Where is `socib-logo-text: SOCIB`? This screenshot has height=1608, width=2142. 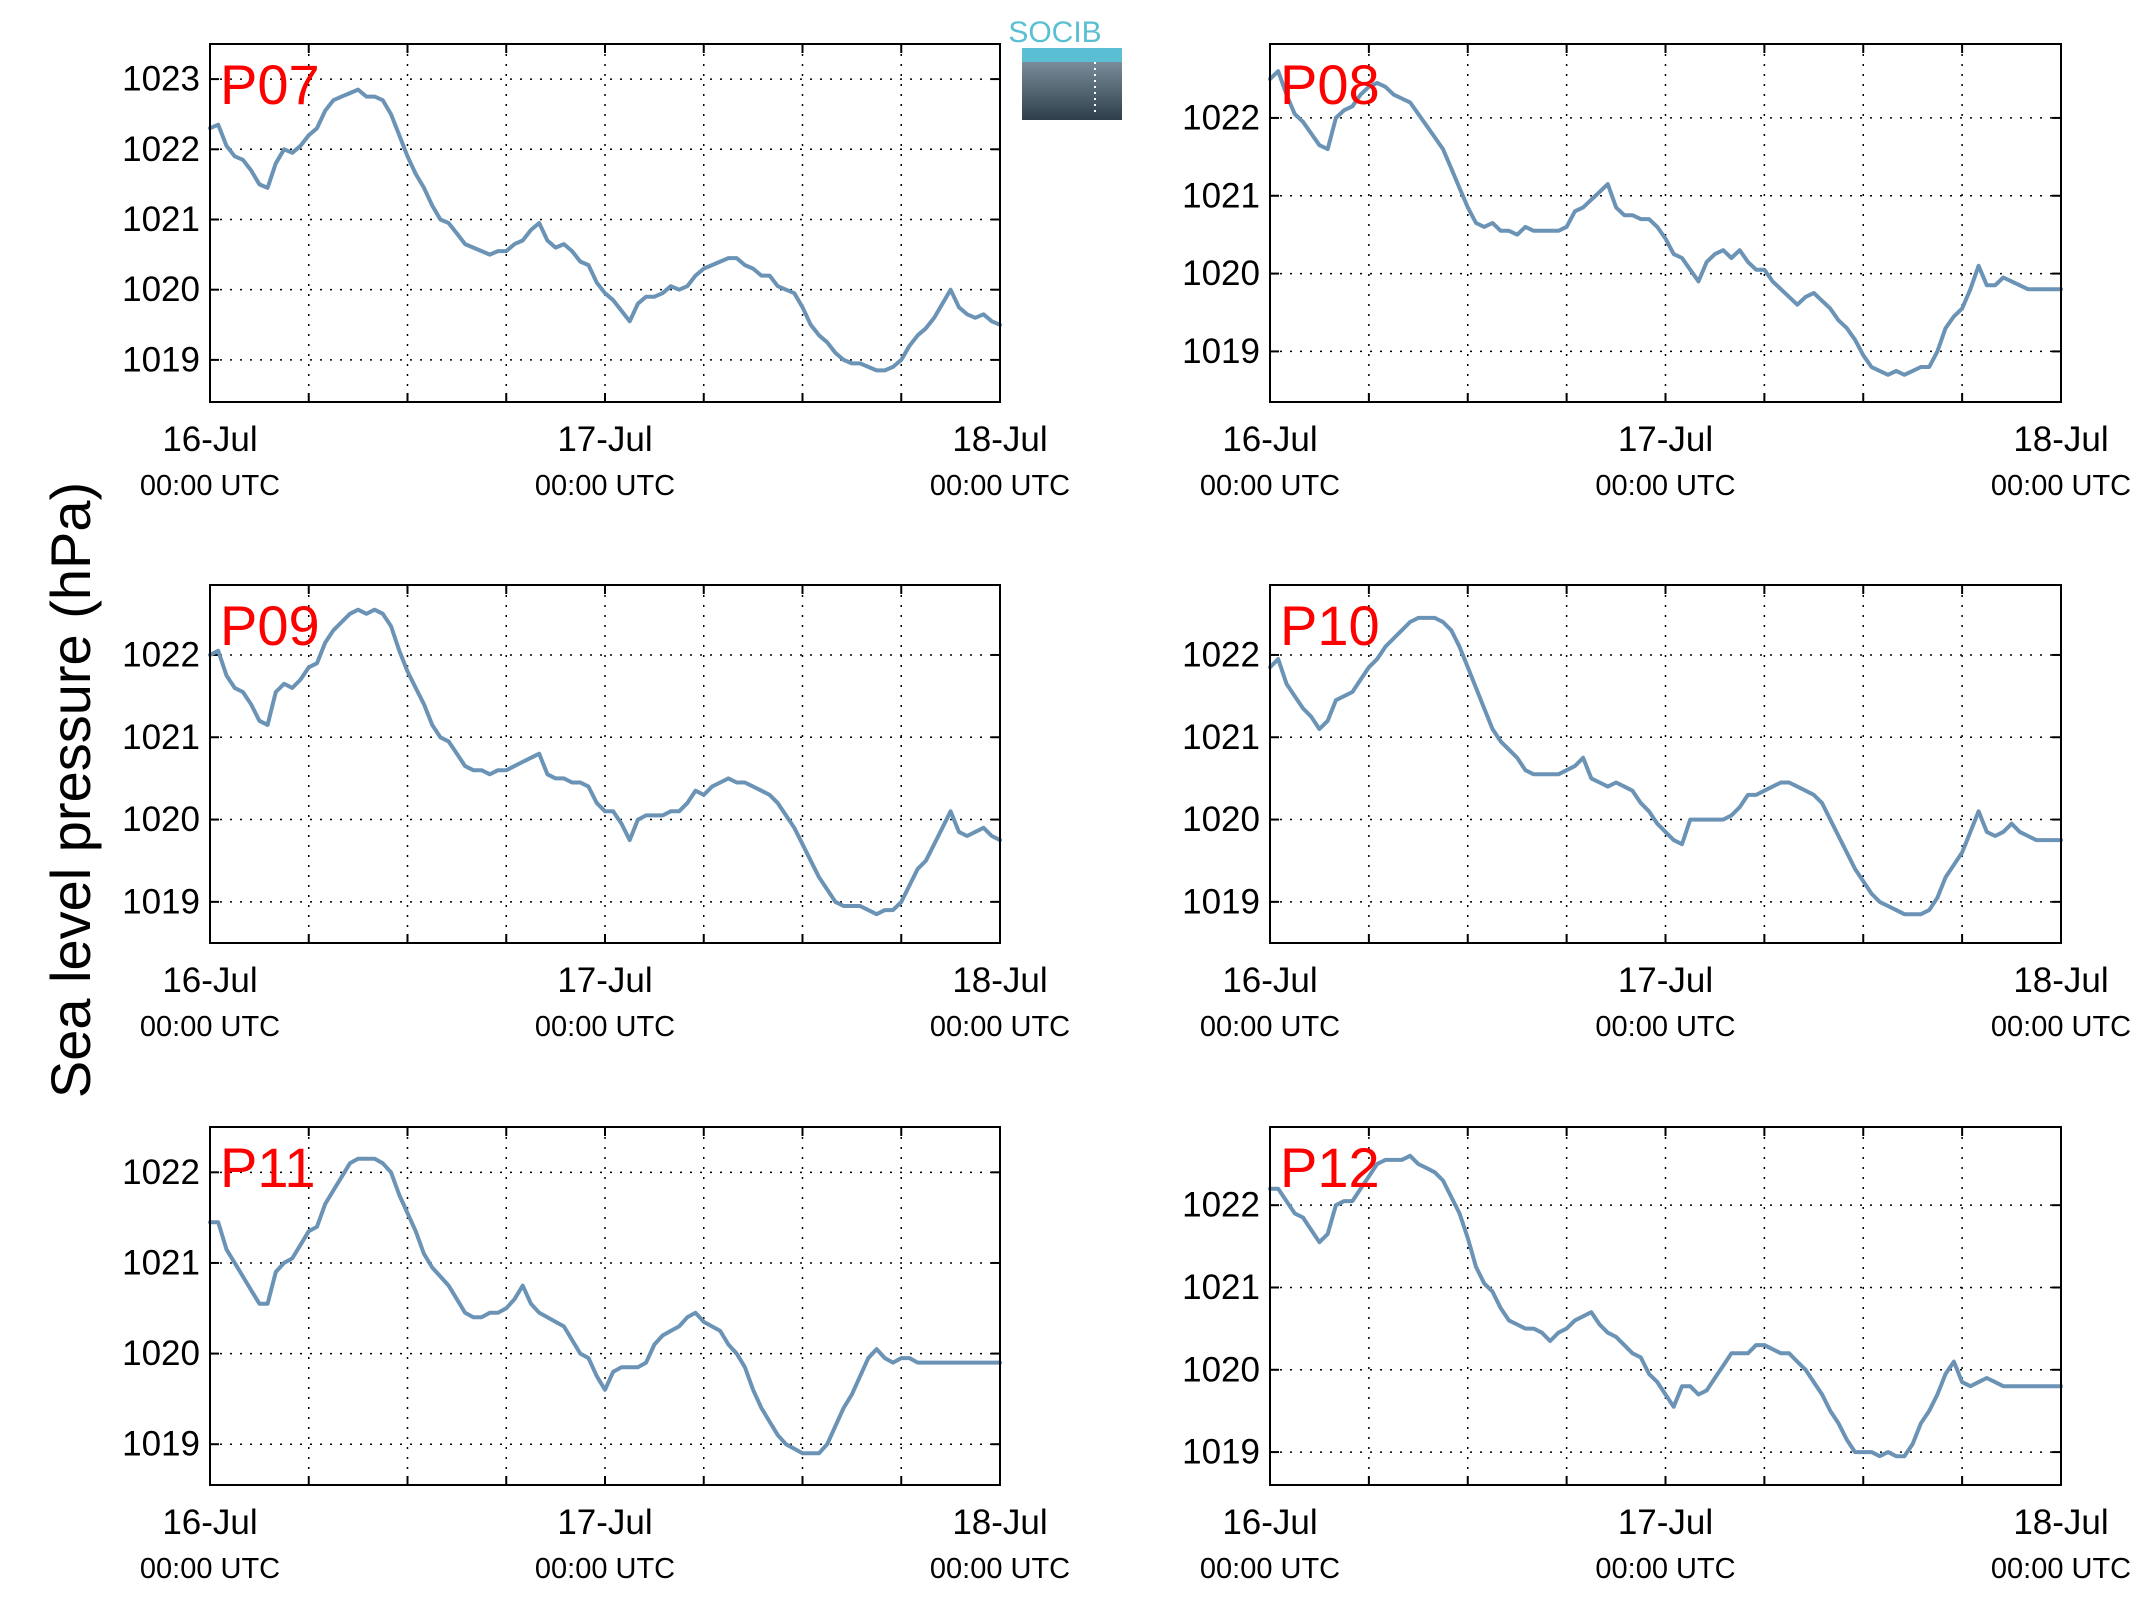
socib-logo-text: SOCIB is located at coordinates (1054, 32).